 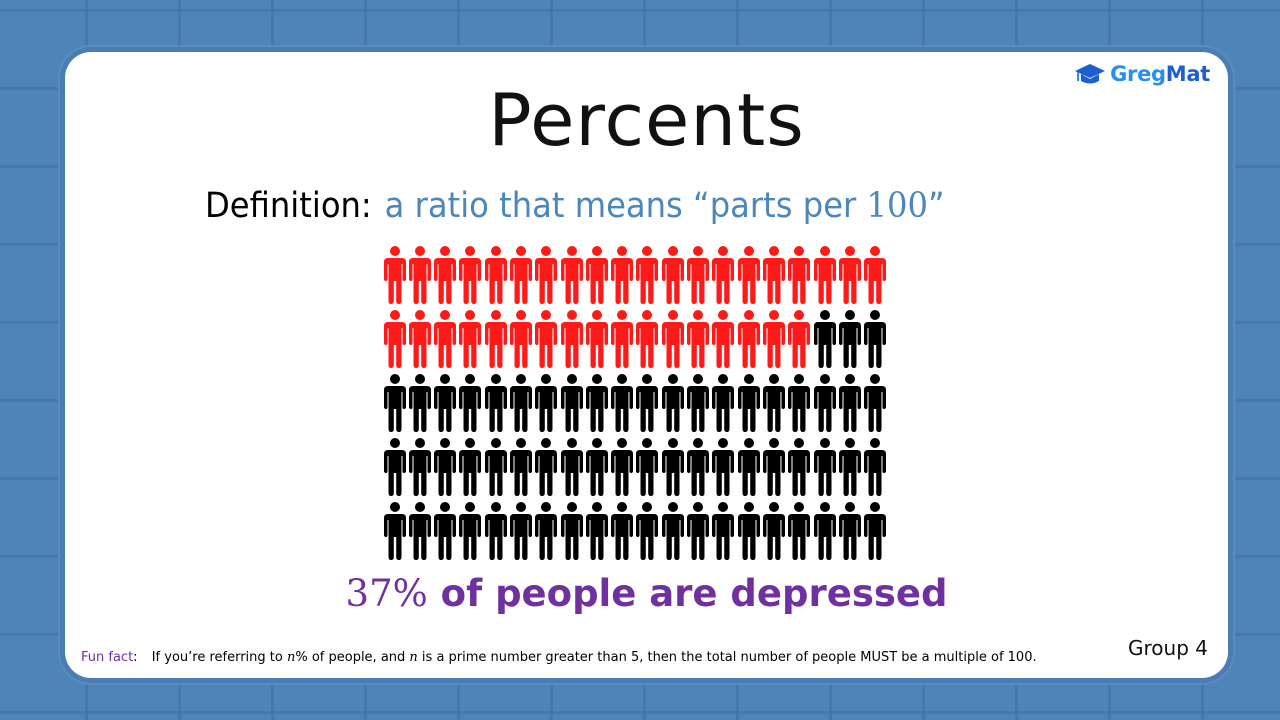 I want to click on fun-fact-var-n: n, so click(x=291, y=657).